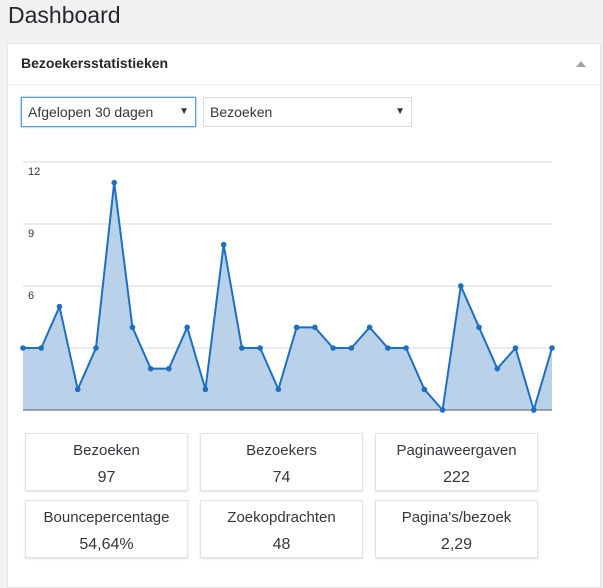 This screenshot has height=588, width=603. I want to click on y-tick-label: 9, so click(31, 234).